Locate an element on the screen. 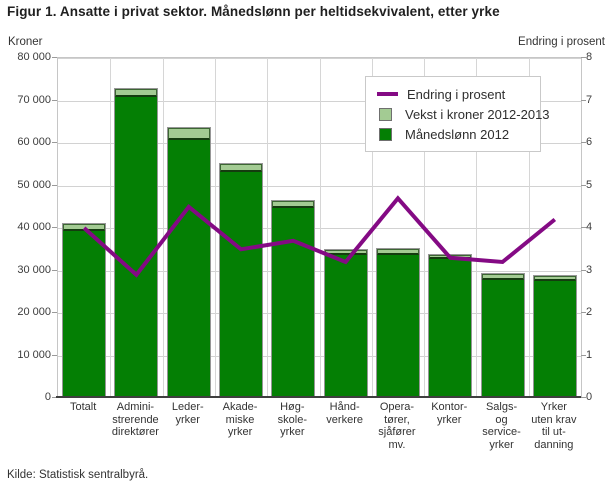 The width and height of the screenshot is (610, 488). y-axis-tick-label-right: 1 is located at coordinates (589, 354).